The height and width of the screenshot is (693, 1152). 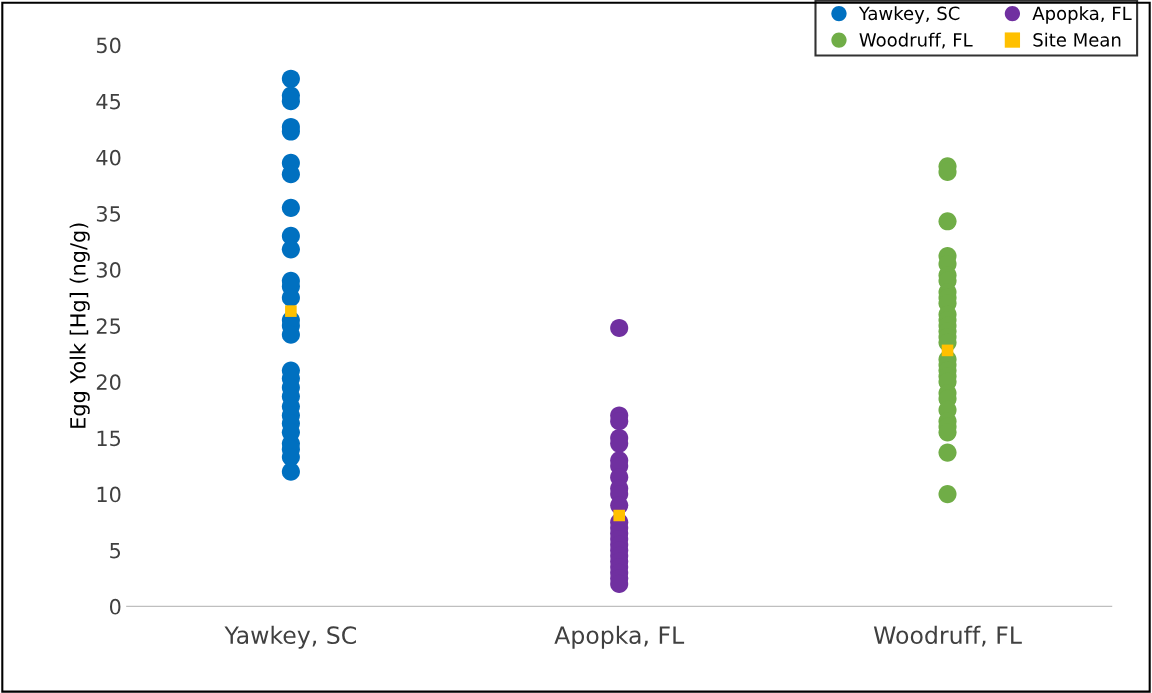 I want to click on y-tick-label: 0, so click(x=115, y=606).